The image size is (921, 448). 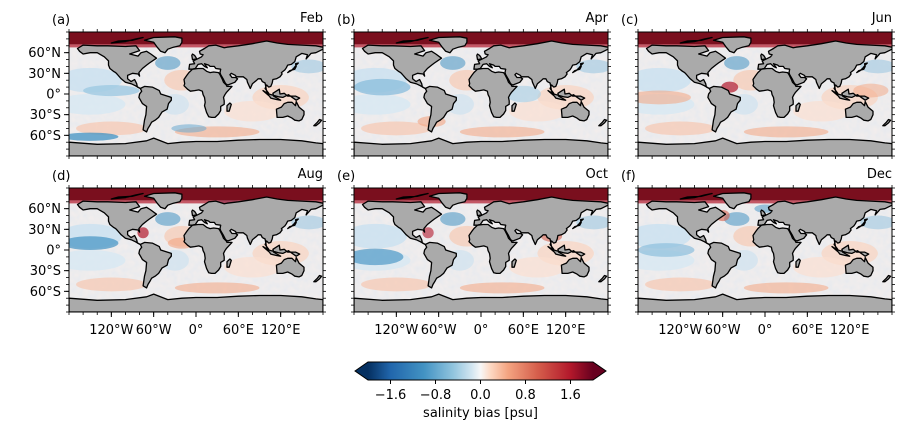 What do you see at coordinates (61, 20) in the screenshot?
I see `panel-label: (a)` at bounding box center [61, 20].